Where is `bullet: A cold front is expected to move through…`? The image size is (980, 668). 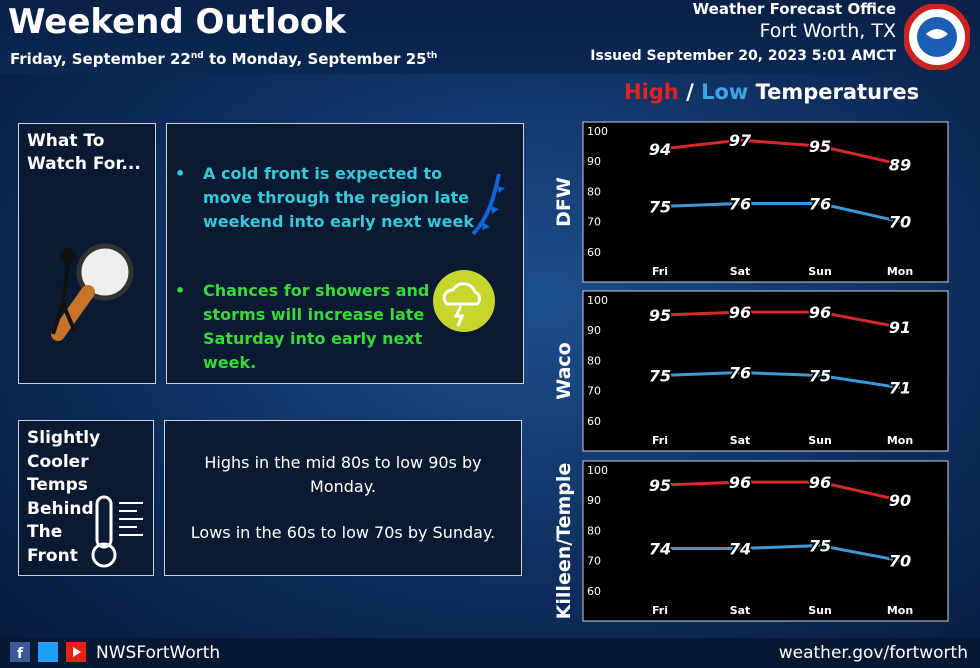
bullet: A cold front is expected to move through… is located at coordinates (338, 197).